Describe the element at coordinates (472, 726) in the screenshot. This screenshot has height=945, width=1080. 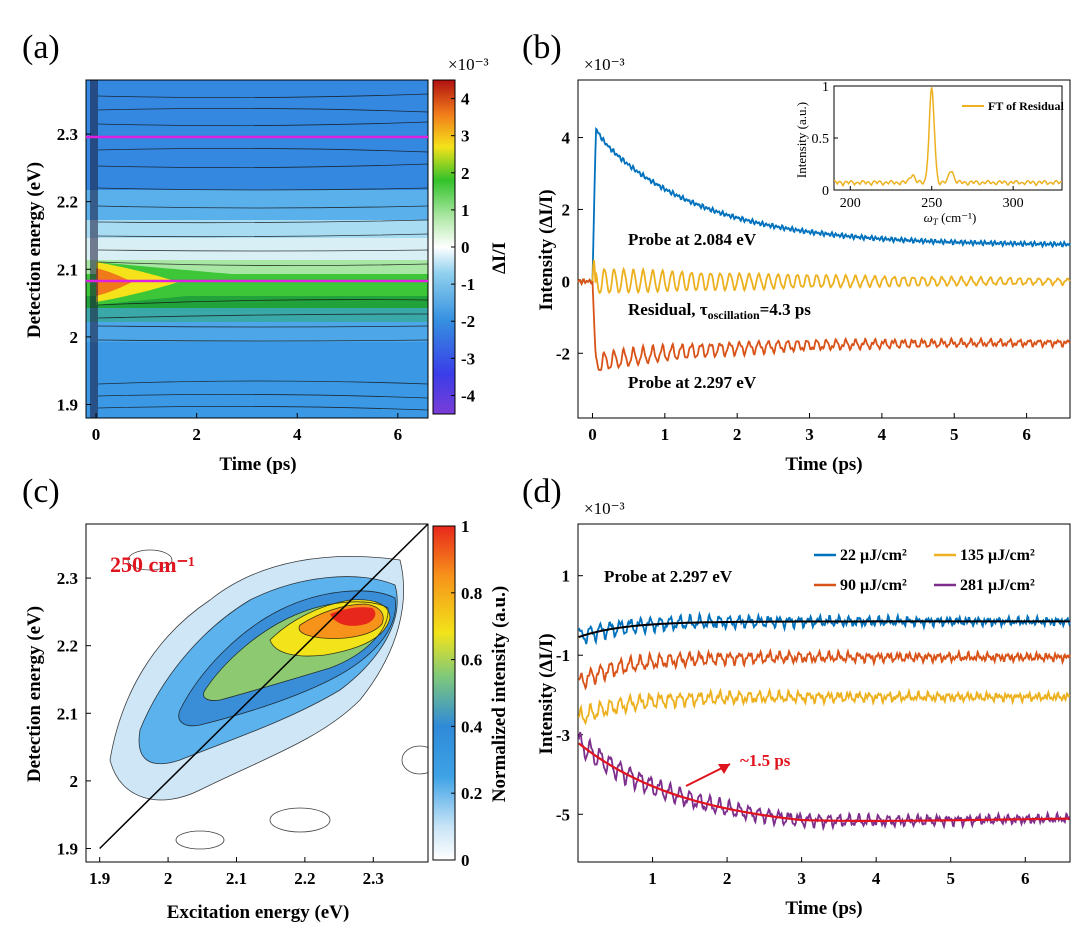
I see `panel-c-colorbar-tick-label: 0.4` at that location.